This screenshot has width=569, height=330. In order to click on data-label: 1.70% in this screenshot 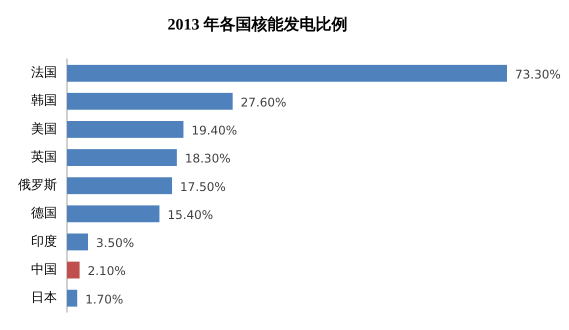, I will do `click(104, 299)`.